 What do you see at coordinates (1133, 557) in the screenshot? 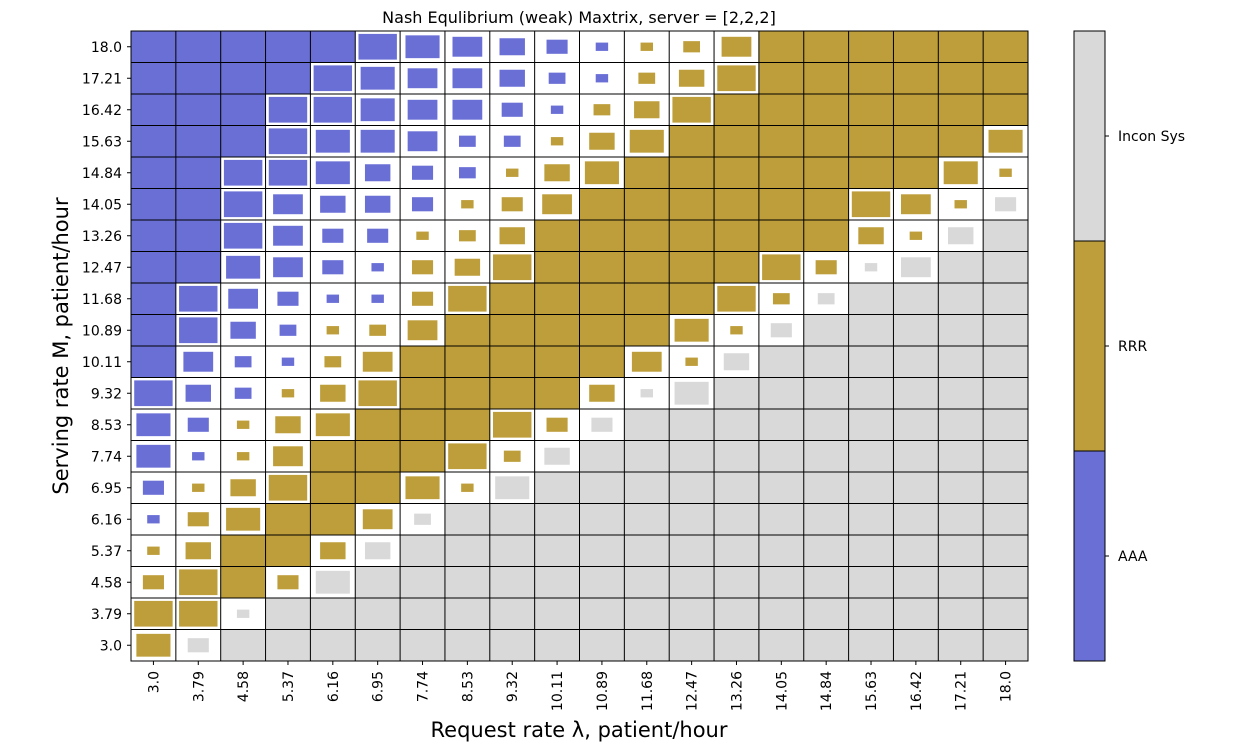
I see `colorbar-label: AAA` at bounding box center [1133, 557].